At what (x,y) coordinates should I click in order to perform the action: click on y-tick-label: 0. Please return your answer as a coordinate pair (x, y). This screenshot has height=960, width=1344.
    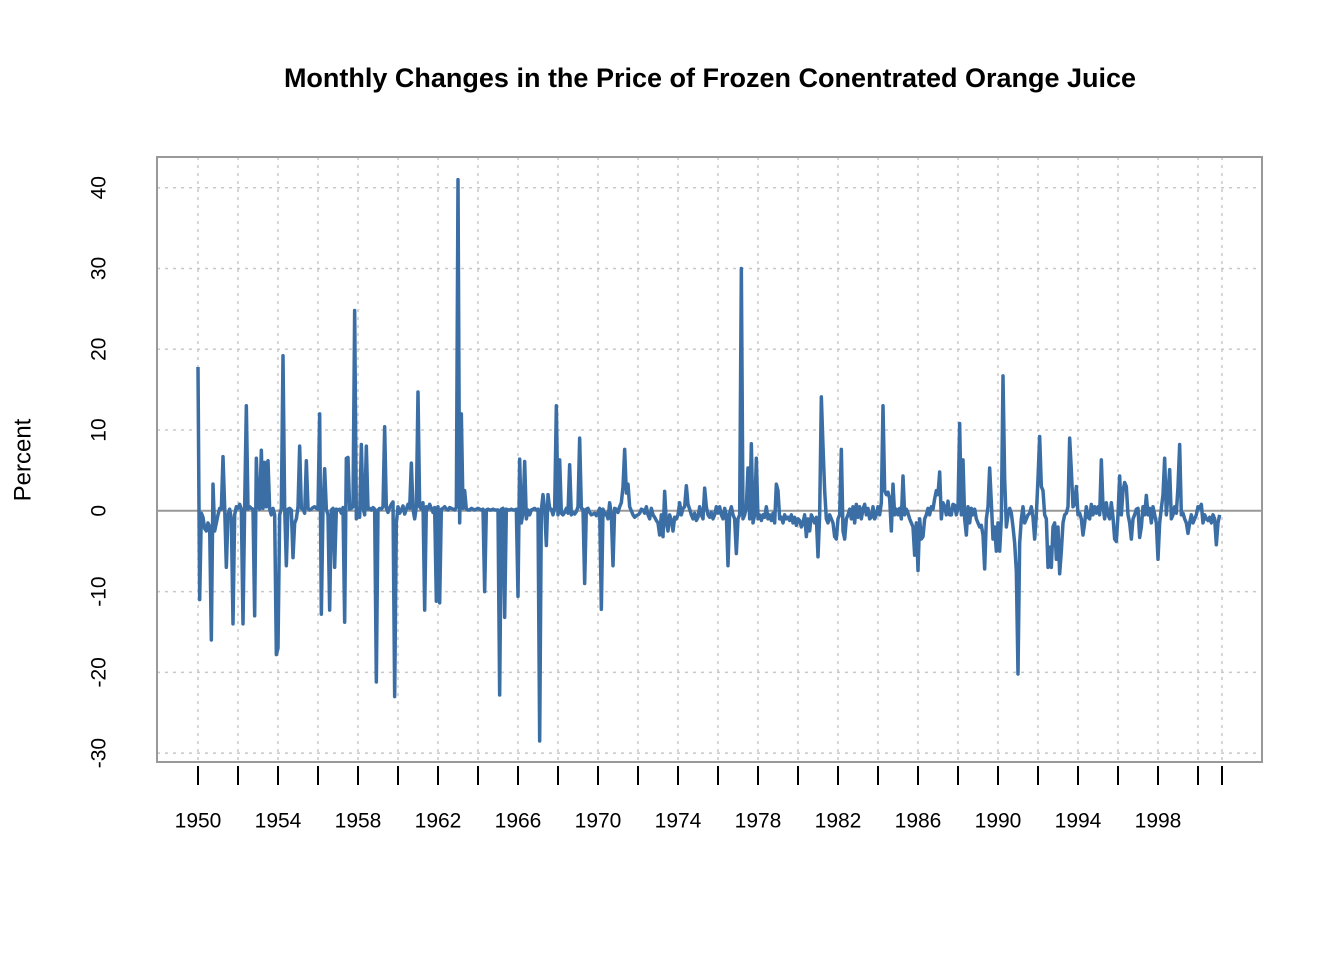
    Looking at the image, I should click on (99, 511).